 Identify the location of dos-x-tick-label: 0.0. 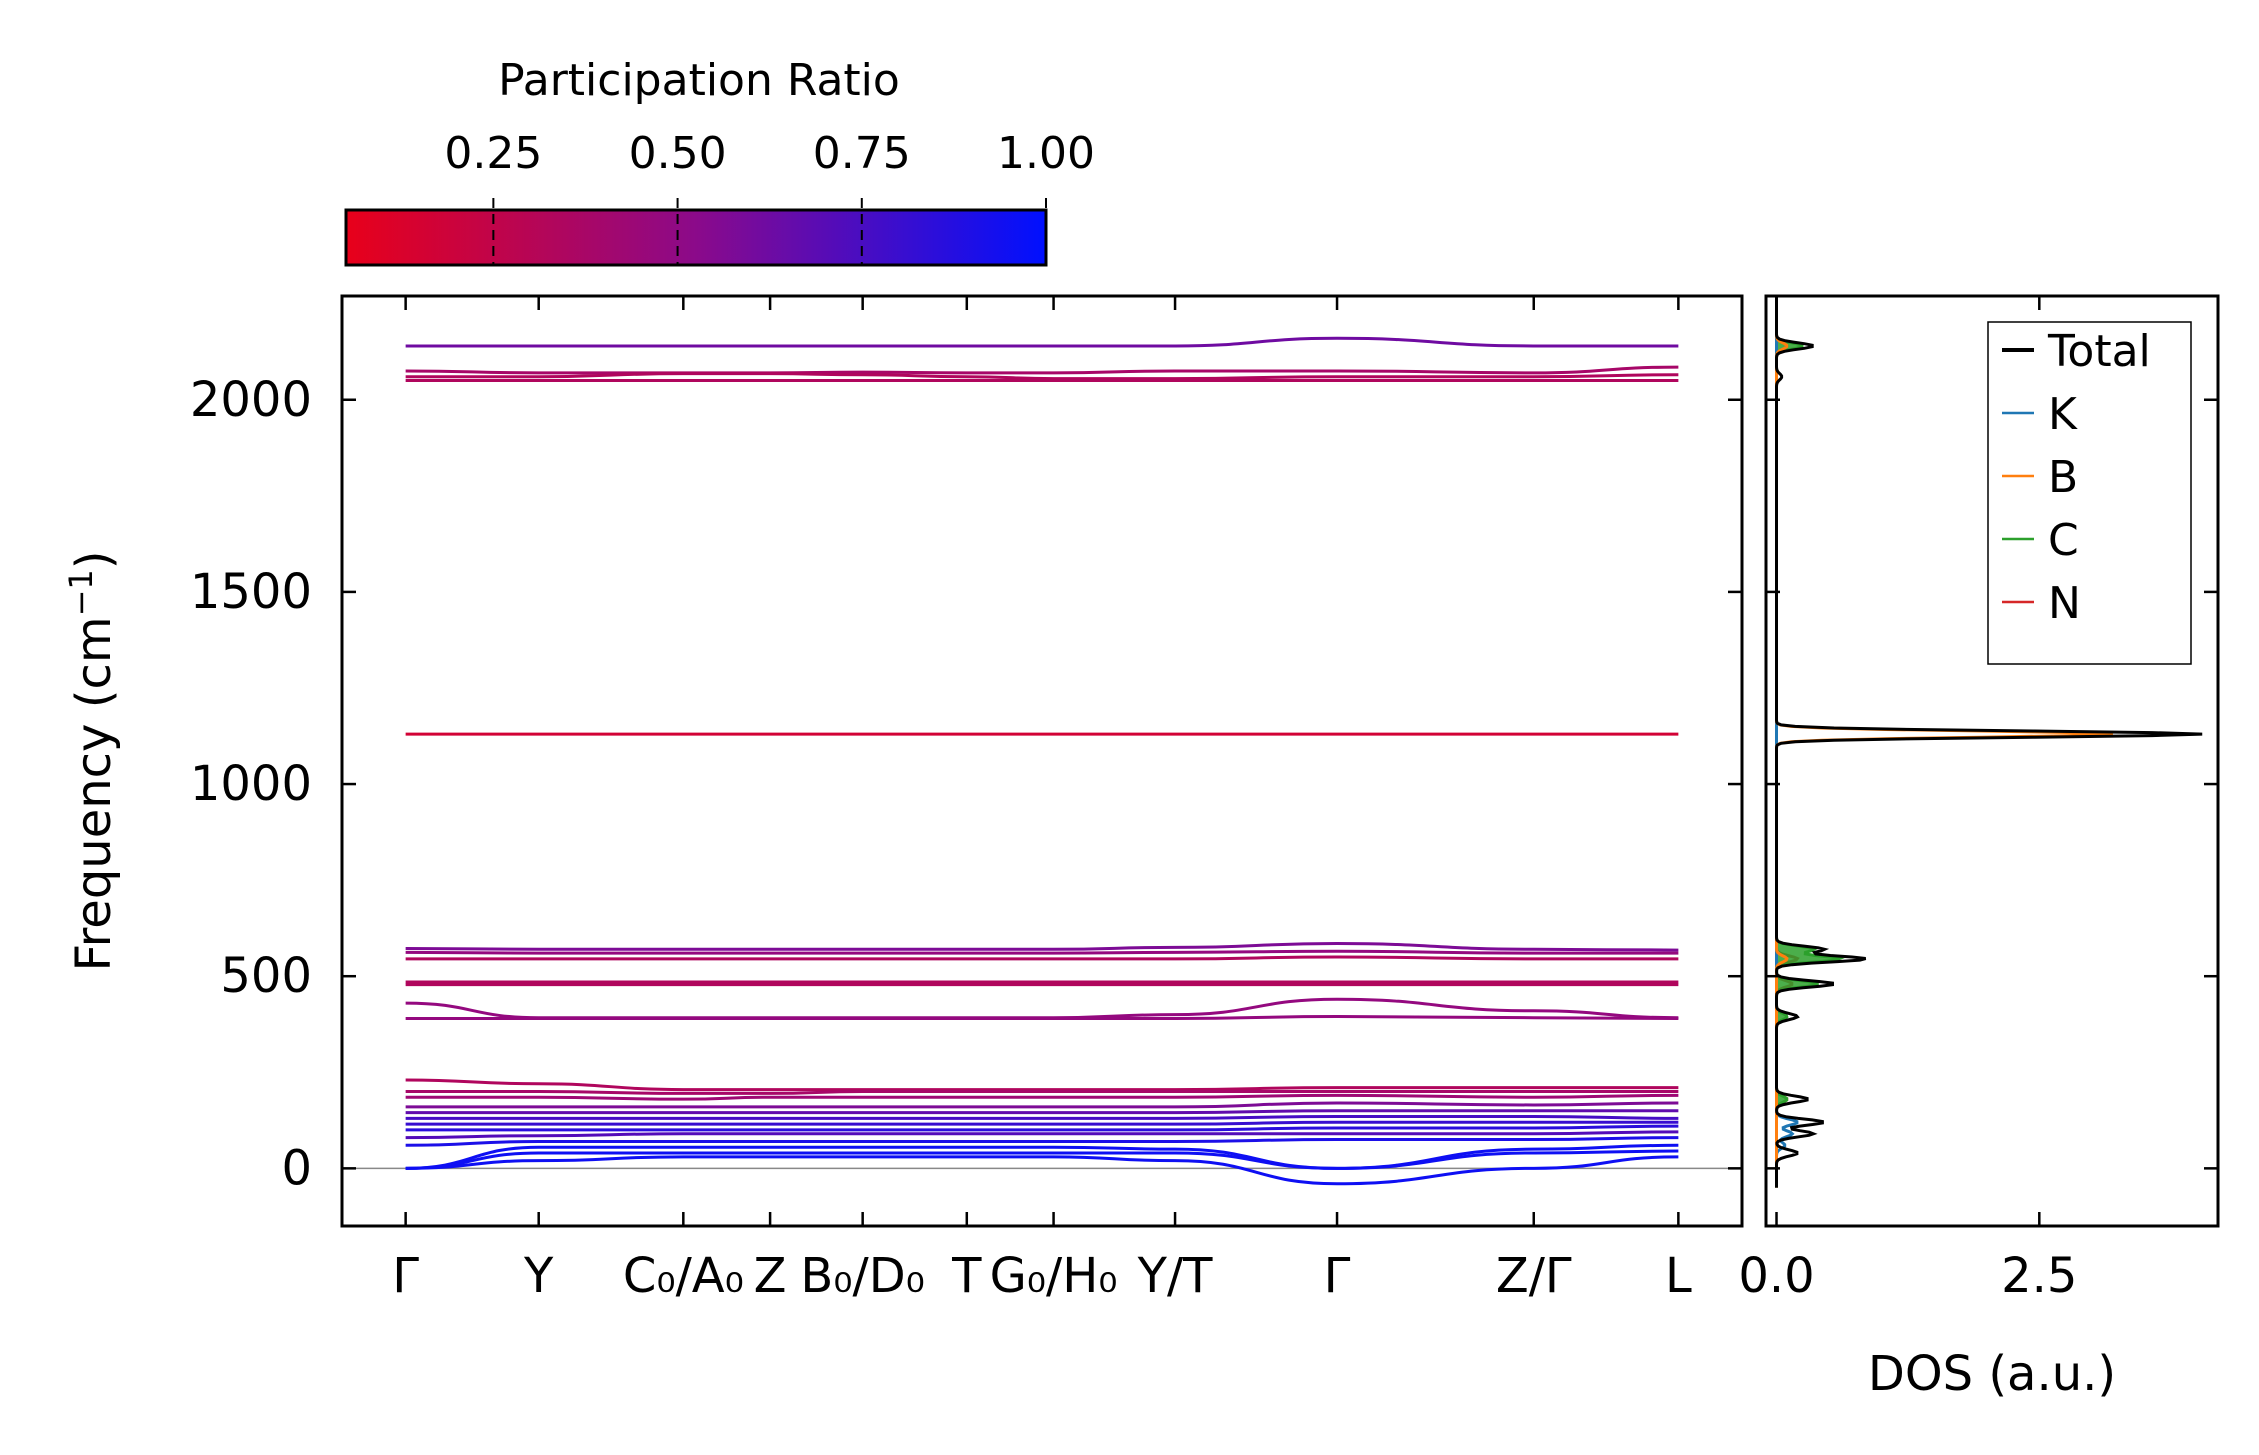
(1776, 1276).